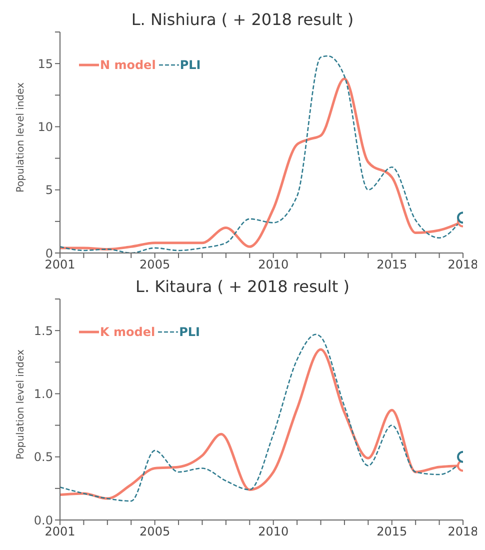 This screenshot has width=485, height=550. I want to click on y-tick-label: 15, so click(45, 63).